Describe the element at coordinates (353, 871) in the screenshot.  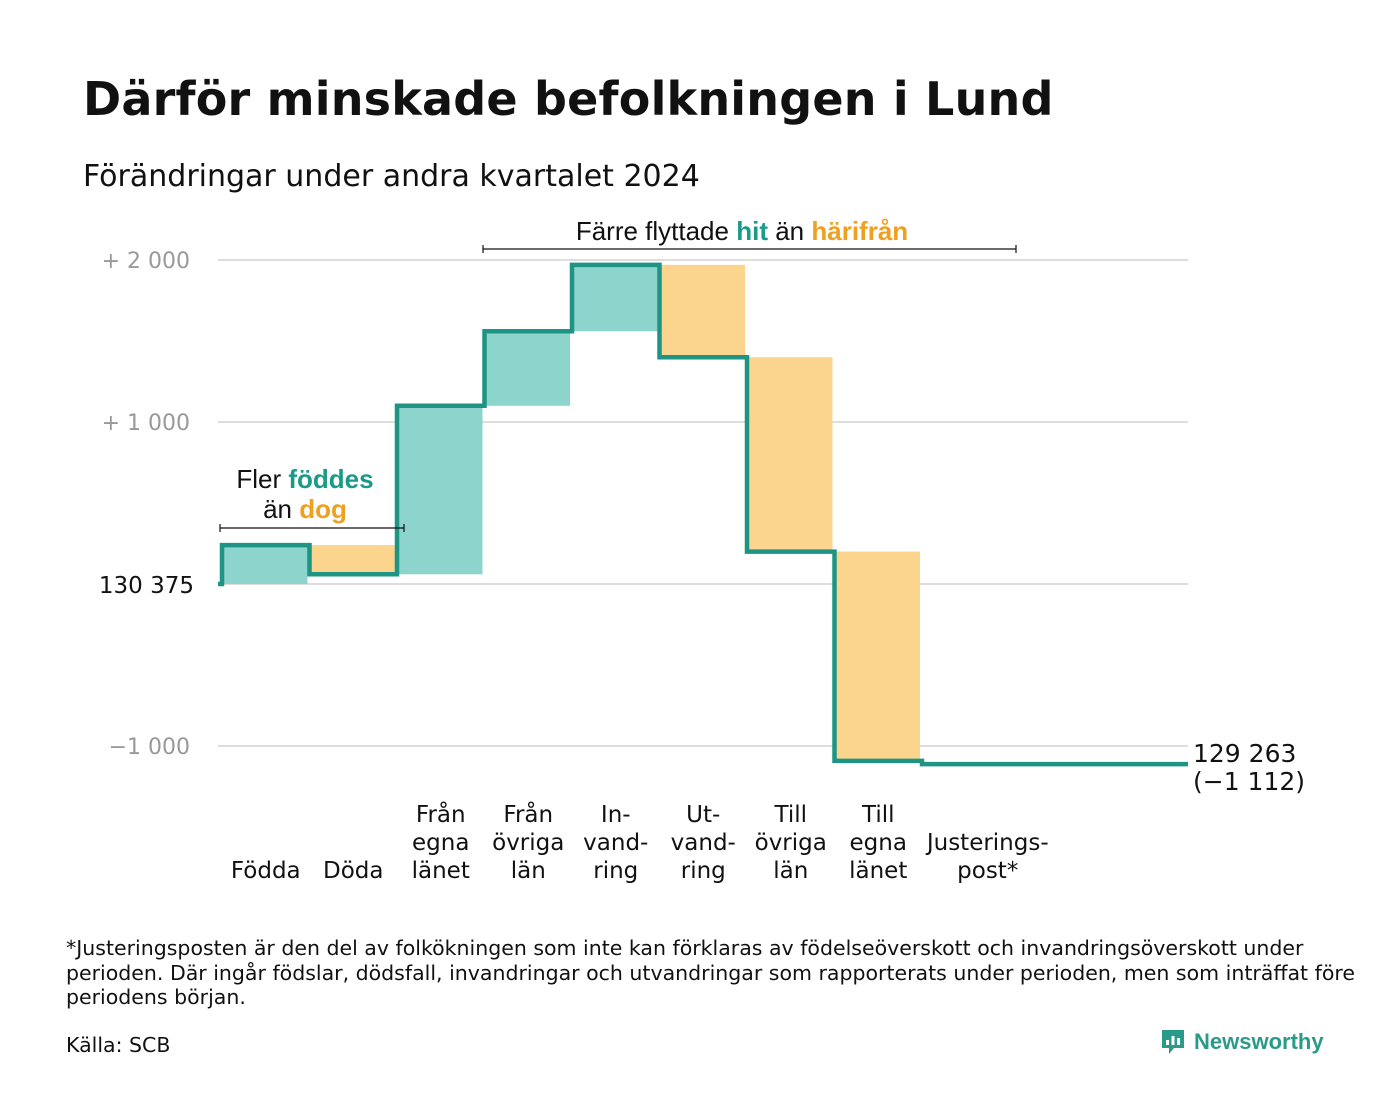
I see `x-tick-label: Döda` at that location.